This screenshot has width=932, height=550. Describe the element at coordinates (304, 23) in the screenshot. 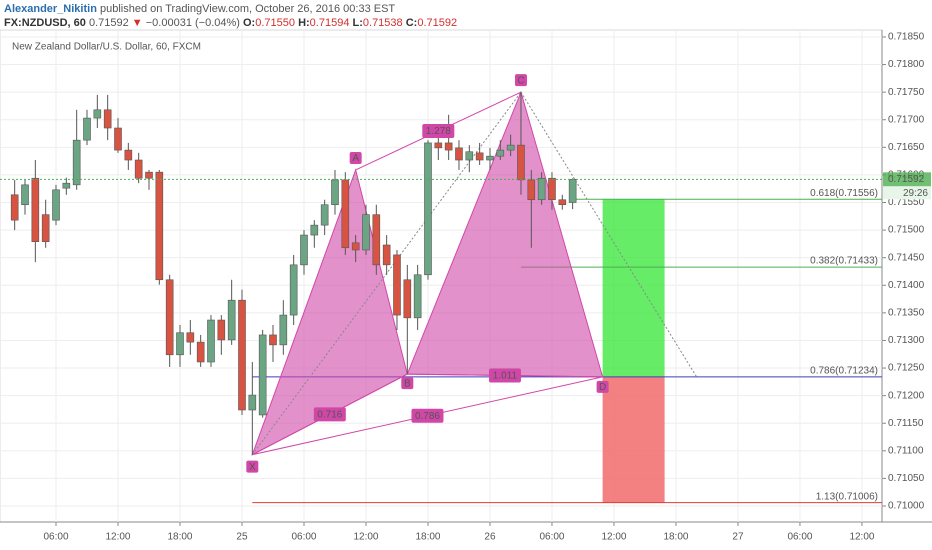

I see `ohlc-key: H:` at that location.